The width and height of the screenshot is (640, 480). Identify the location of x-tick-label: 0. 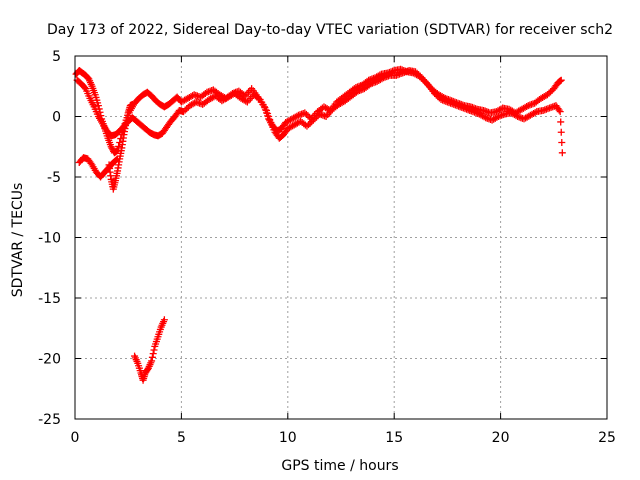
(75, 438).